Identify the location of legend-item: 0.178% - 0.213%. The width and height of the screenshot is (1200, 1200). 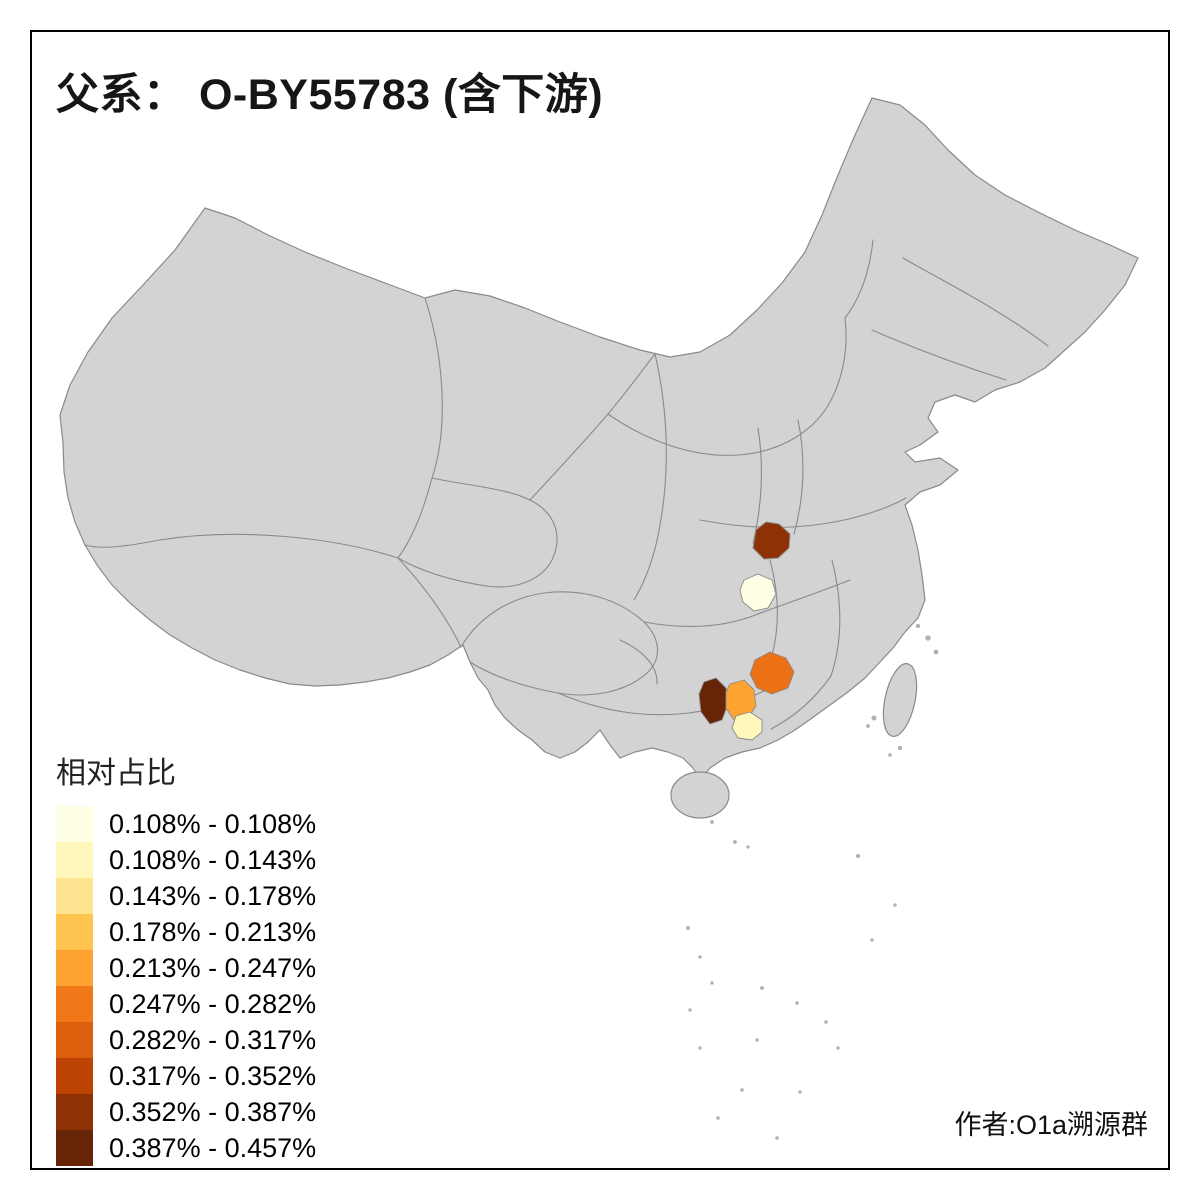
(186, 932).